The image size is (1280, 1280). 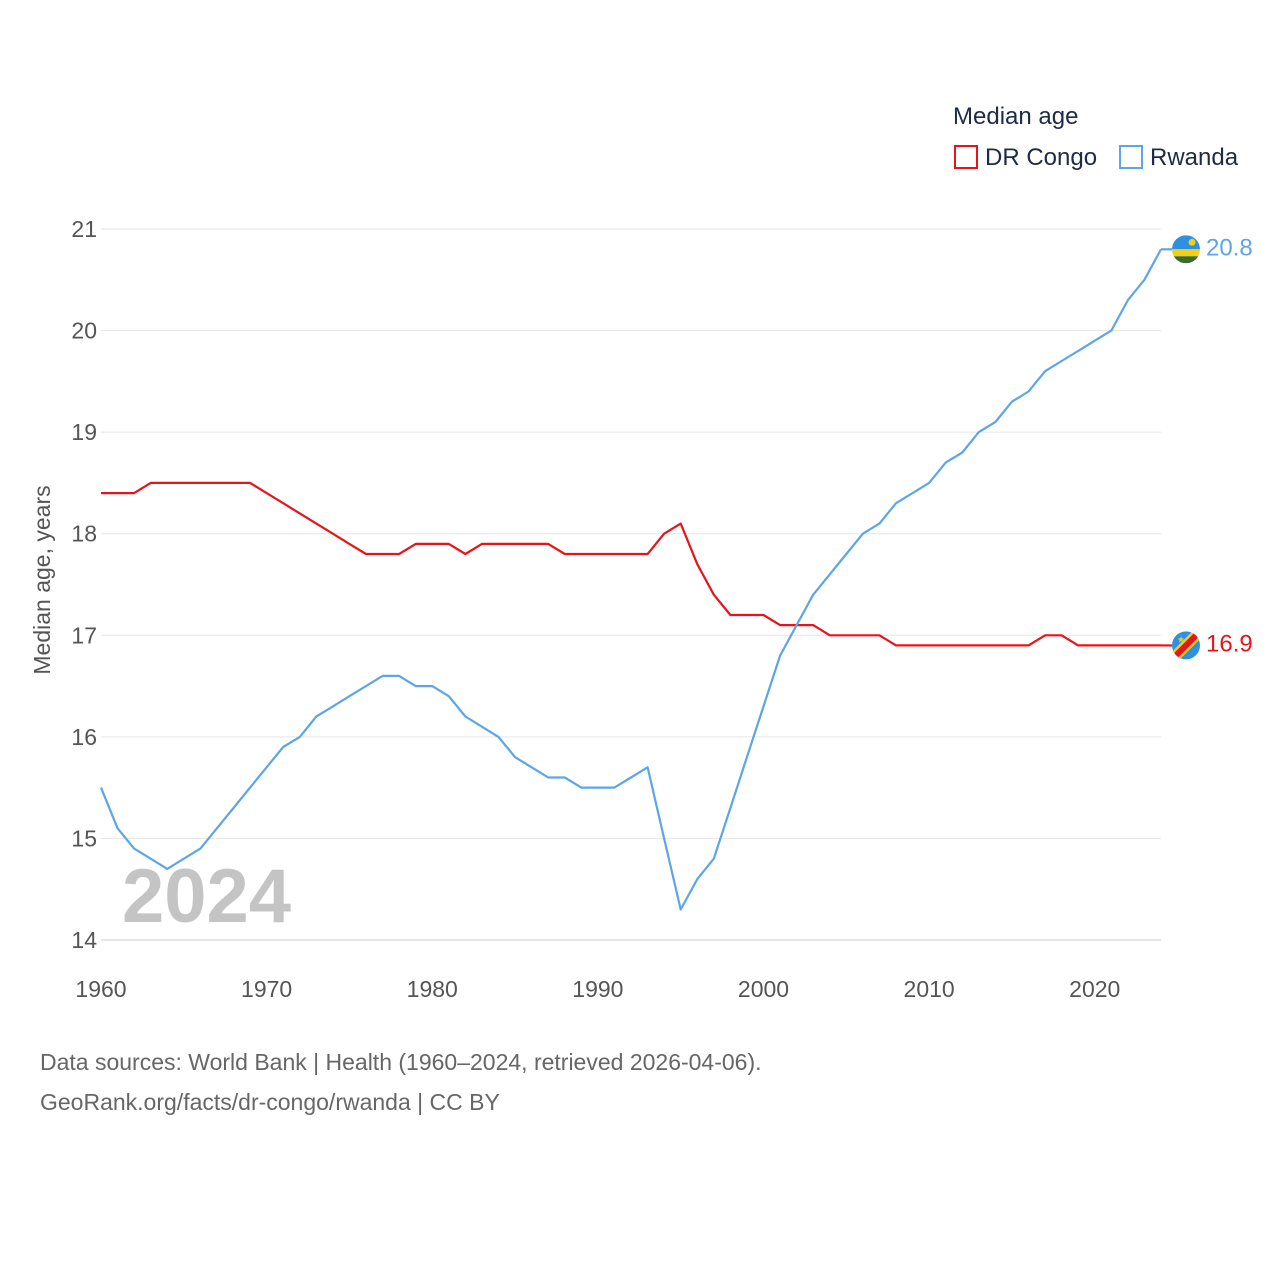 What do you see at coordinates (1186, 249) in the screenshot?
I see `rwanda-flag-icon` at bounding box center [1186, 249].